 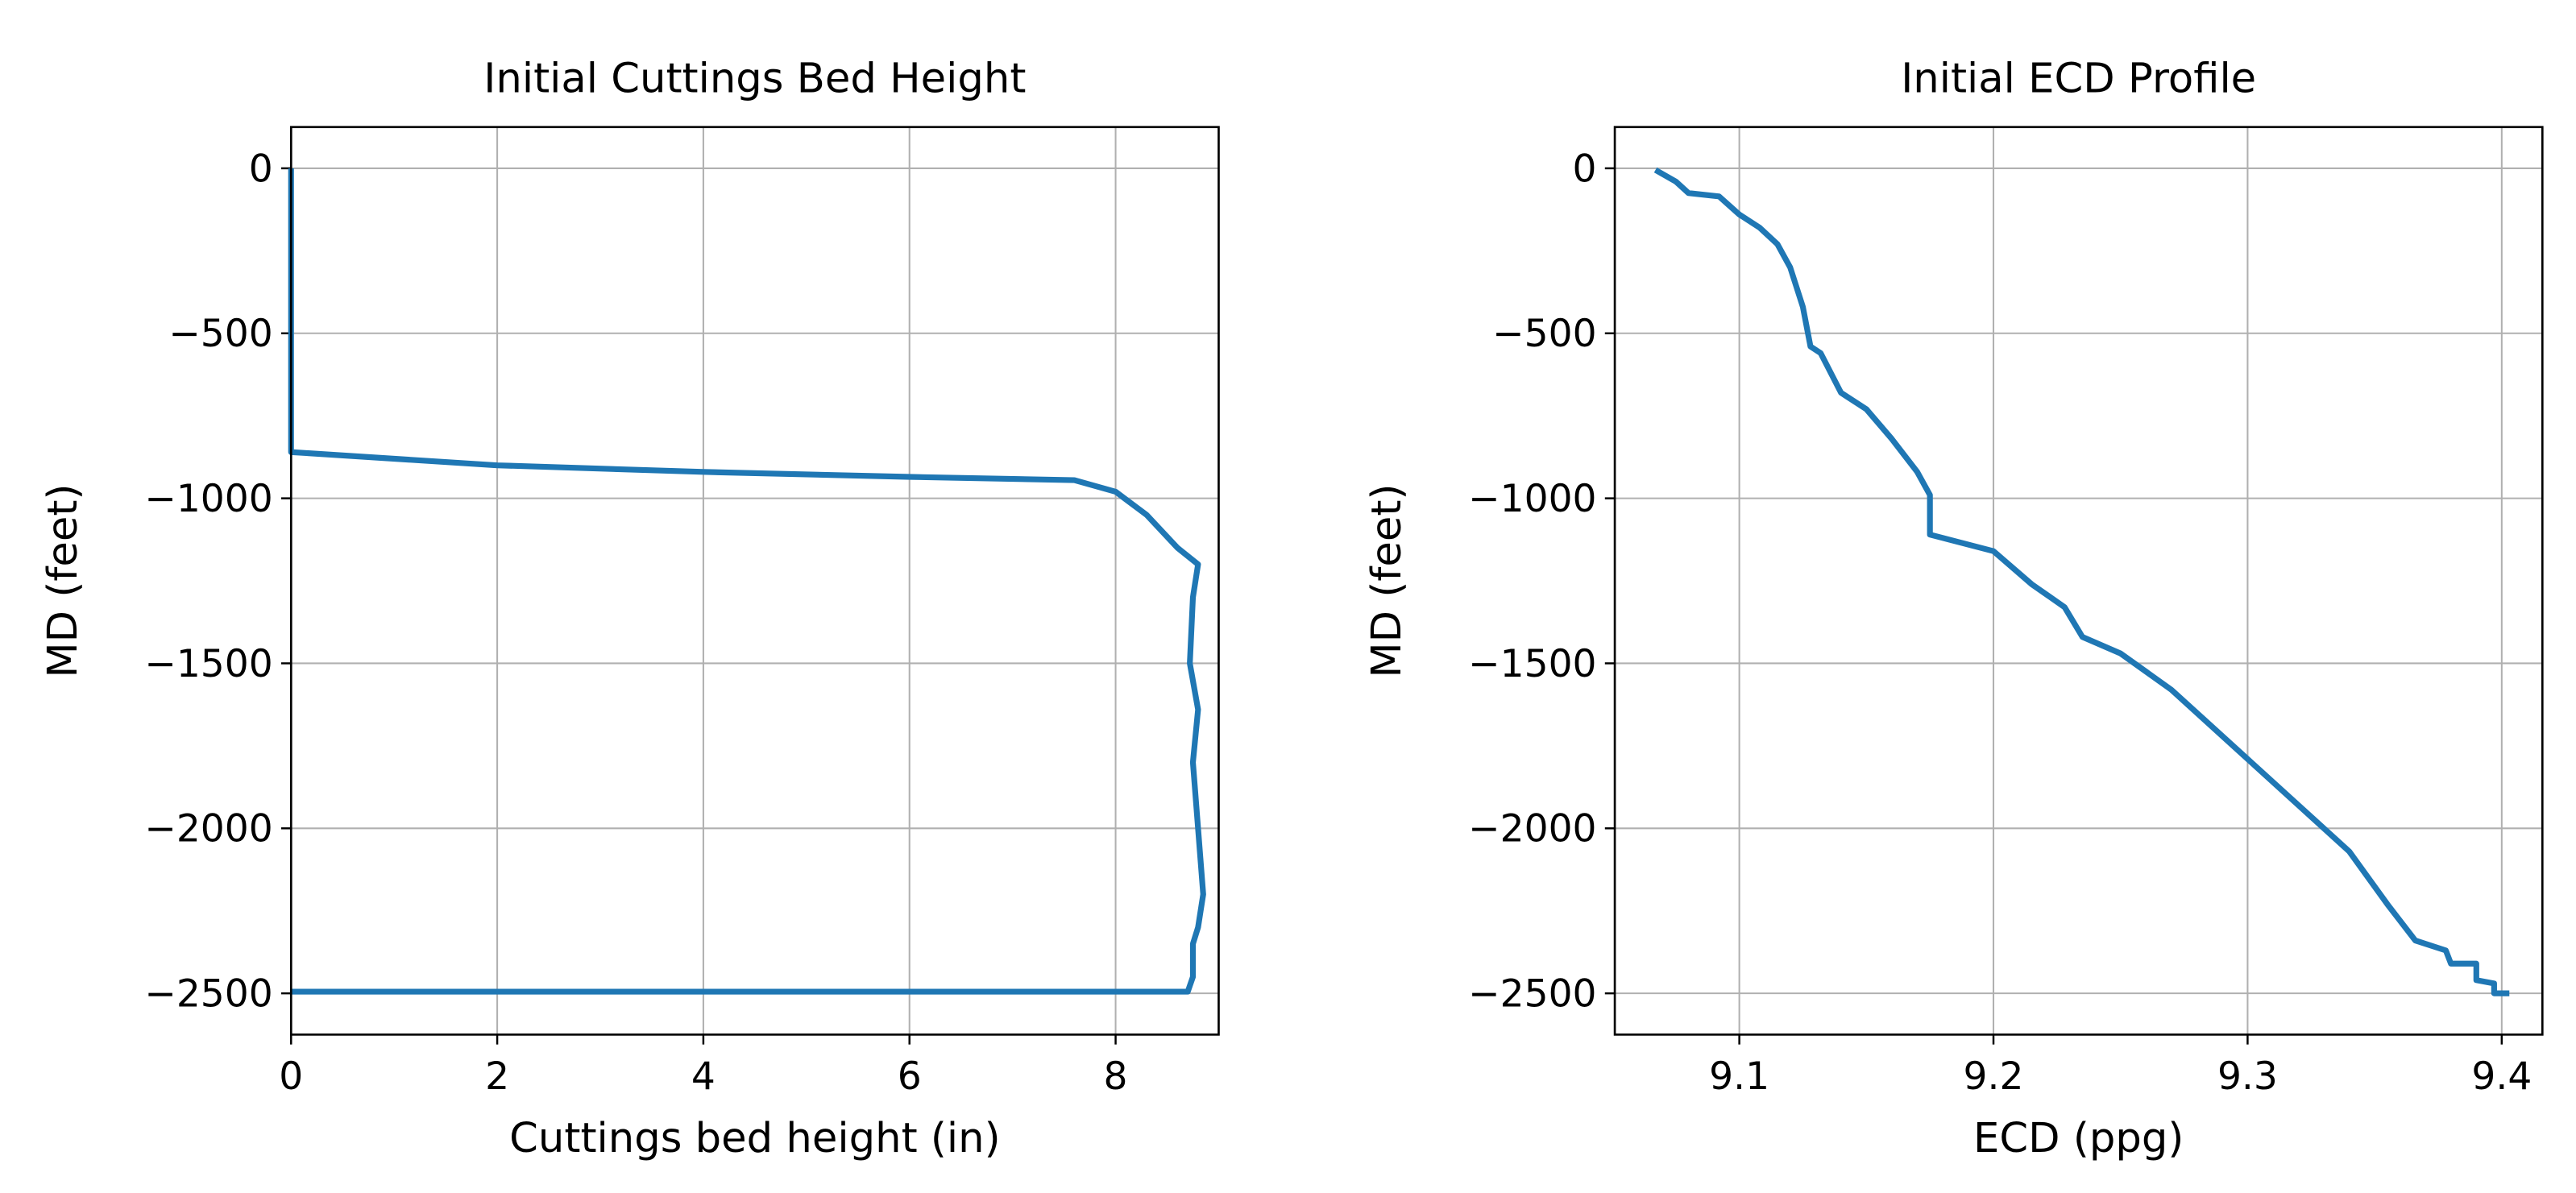 What do you see at coordinates (754, 79) in the screenshot?
I see `chart-title: Initial Cuttings Bed Height` at bounding box center [754, 79].